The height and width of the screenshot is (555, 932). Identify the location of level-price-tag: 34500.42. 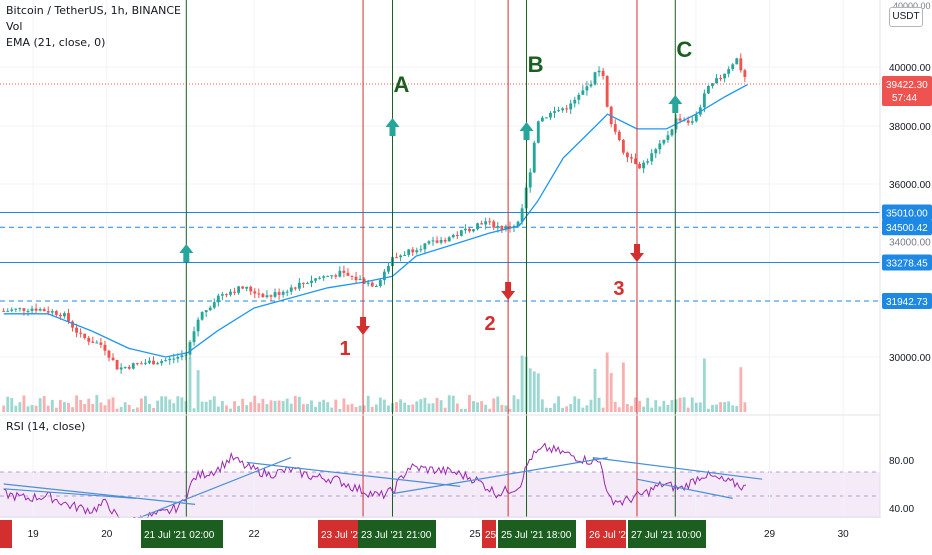
(907, 227).